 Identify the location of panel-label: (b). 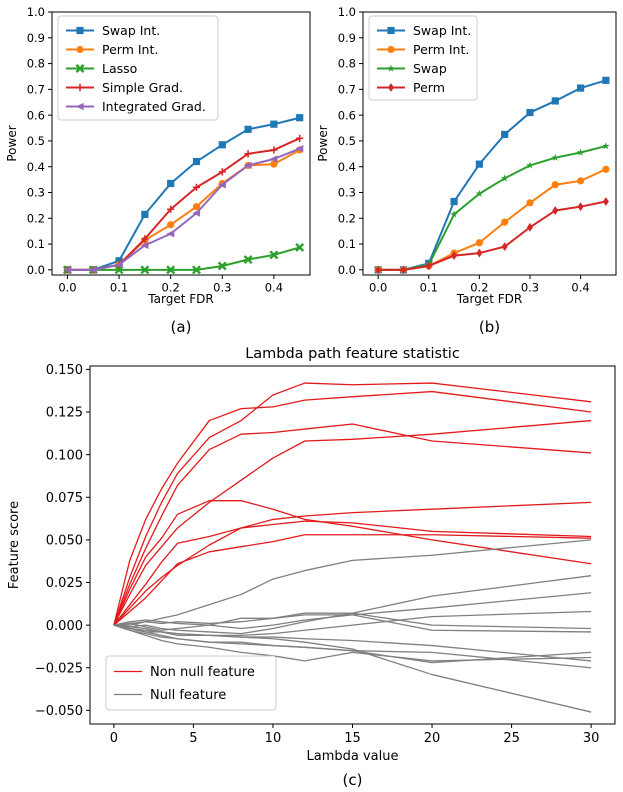
(489, 327).